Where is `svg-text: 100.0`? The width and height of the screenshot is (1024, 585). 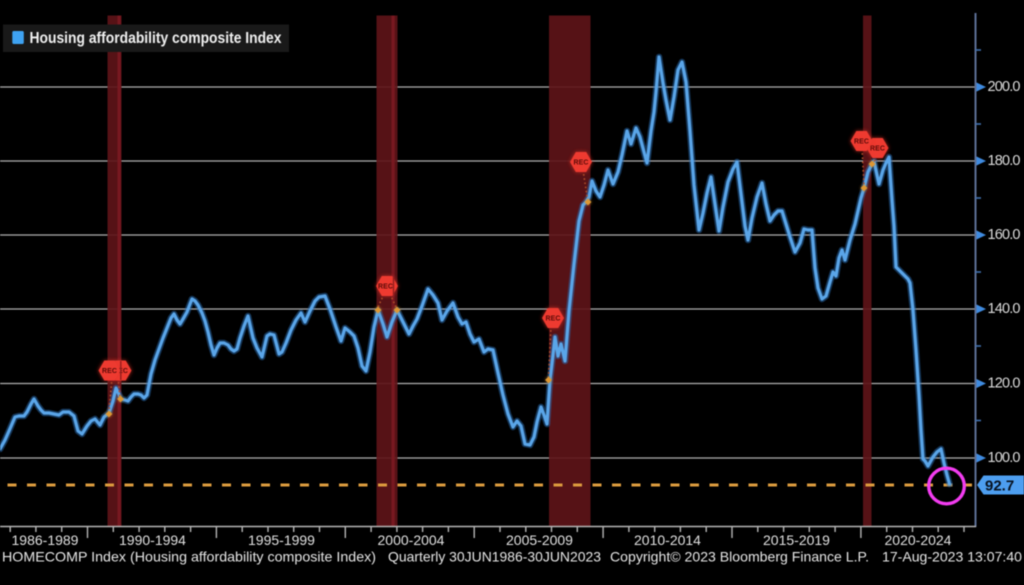 svg-text: 100.0 is located at coordinates (1004, 458).